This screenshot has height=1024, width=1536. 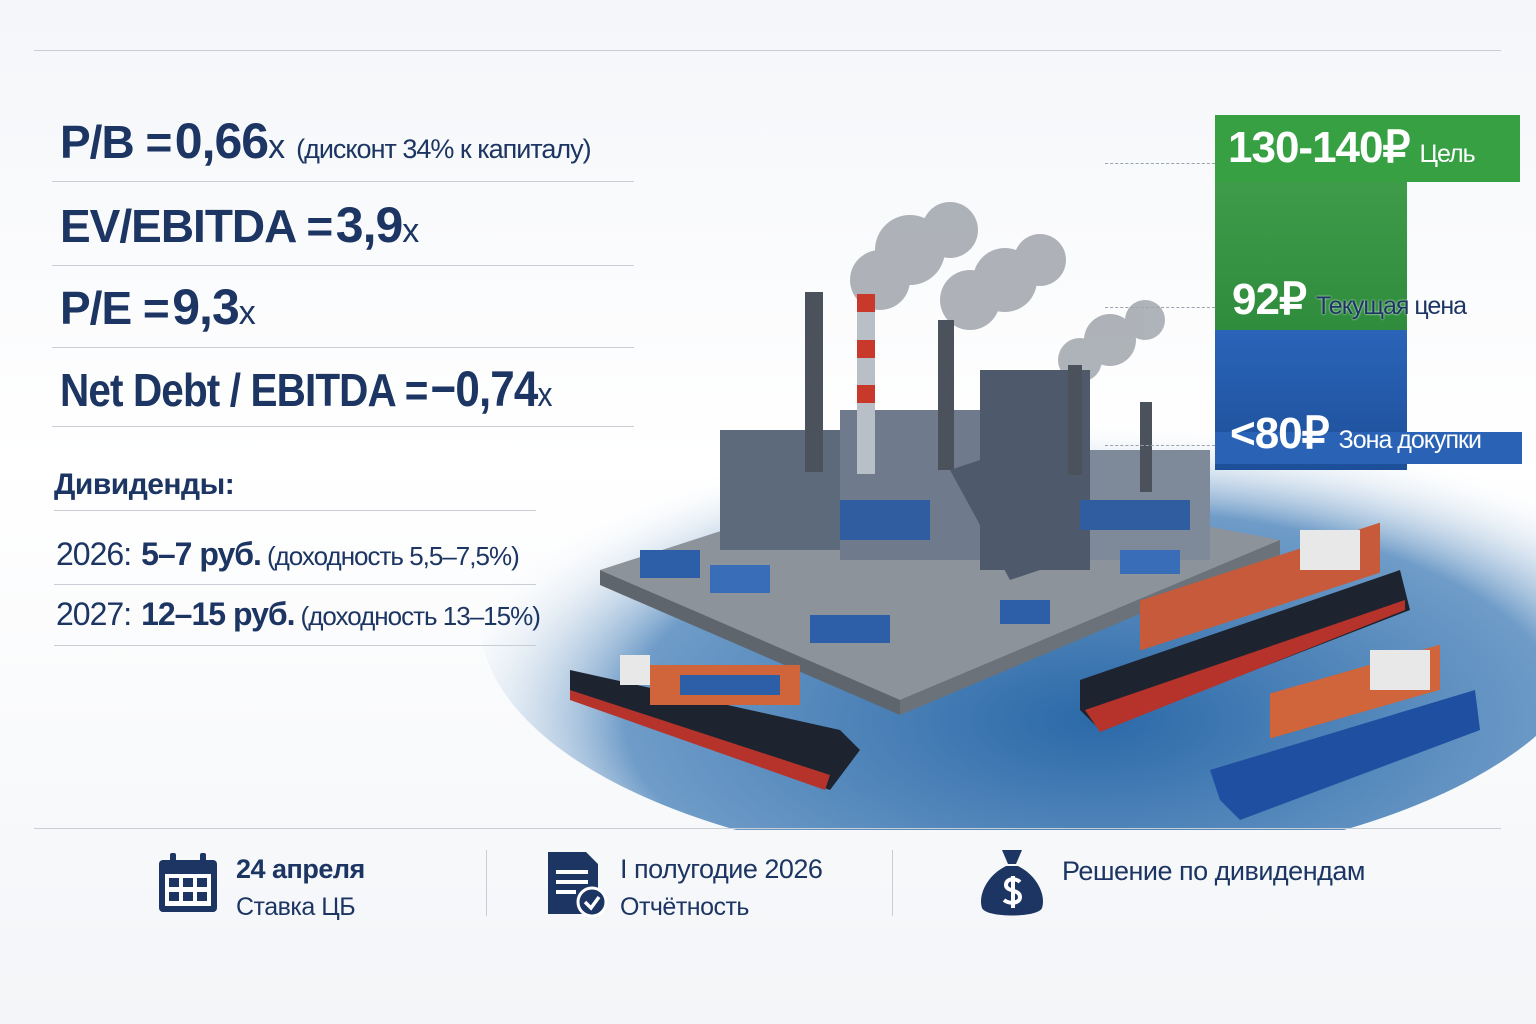 I want to click on dividend-row: 2026: 5–7 руб. (доходность 5,5–7,5%), so click(x=288, y=554).